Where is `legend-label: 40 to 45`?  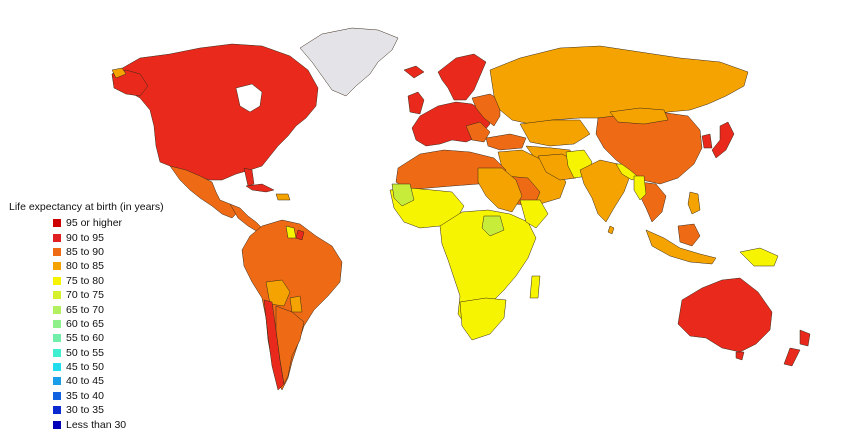
legend-label: 40 to 45 is located at coordinates (85, 381).